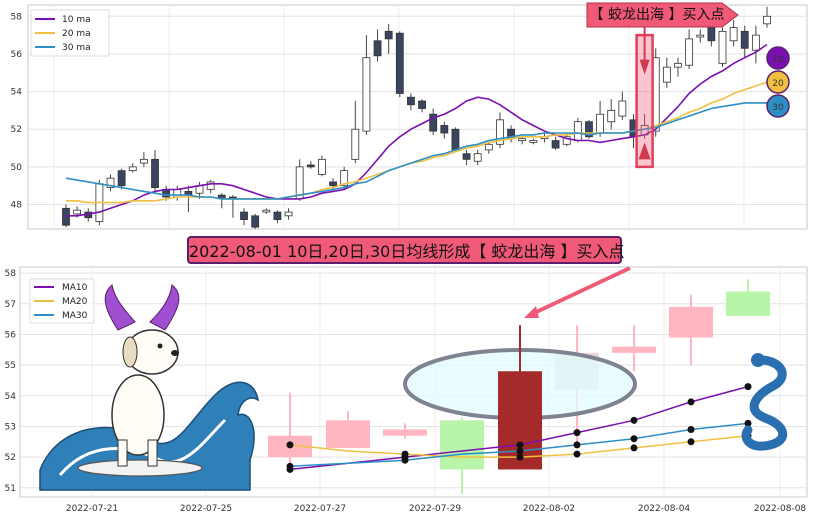  Describe the element at coordinates (175, 353) in the screenshot. I see `dog-nose-icon` at that location.